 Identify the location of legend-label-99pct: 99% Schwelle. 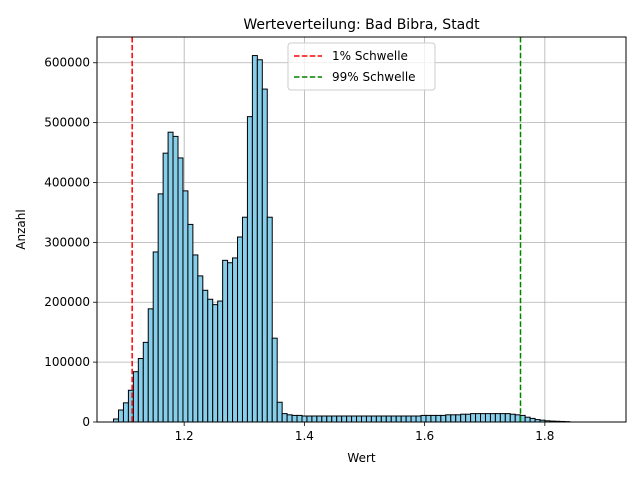
(374, 77).